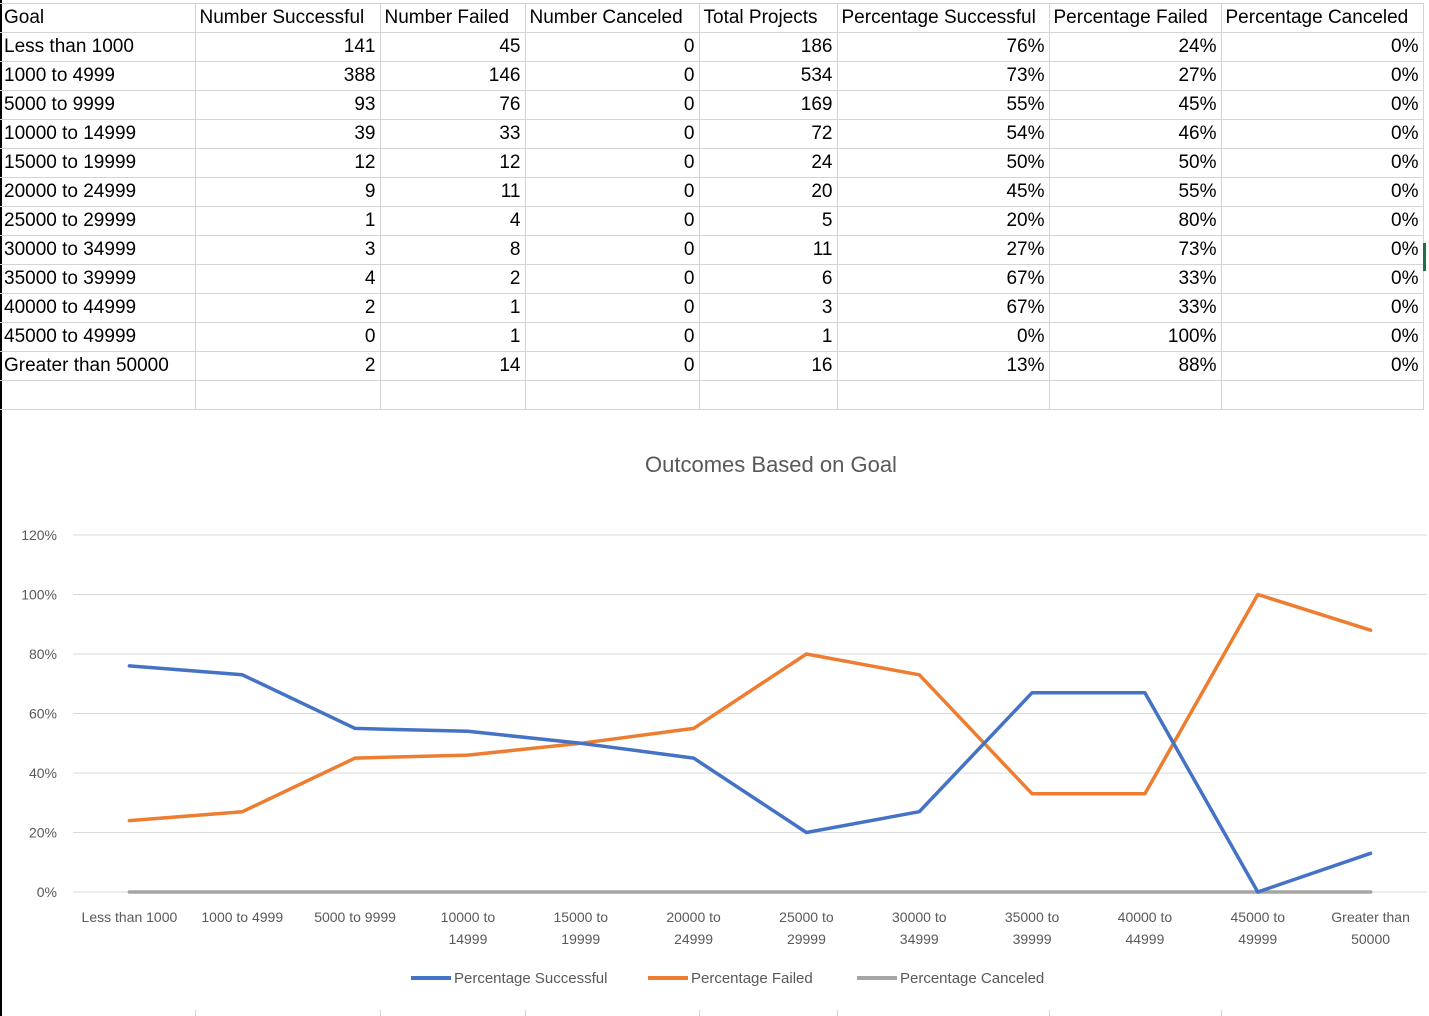  What do you see at coordinates (1322, 18) in the screenshot?
I see `column-header: Percentage Canceled` at bounding box center [1322, 18].